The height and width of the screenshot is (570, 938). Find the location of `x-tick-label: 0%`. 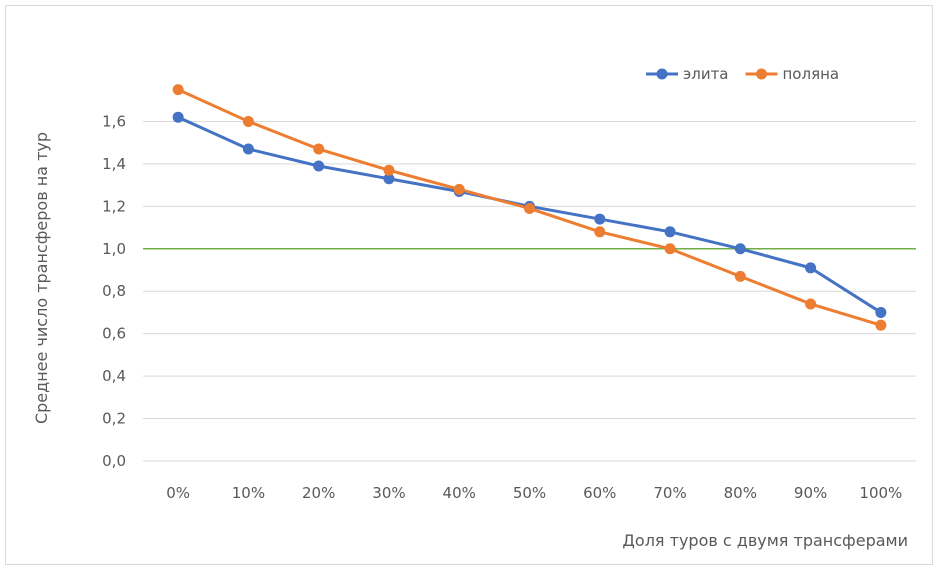

x-tick-label: 0% is located at coordinates (178, 493).